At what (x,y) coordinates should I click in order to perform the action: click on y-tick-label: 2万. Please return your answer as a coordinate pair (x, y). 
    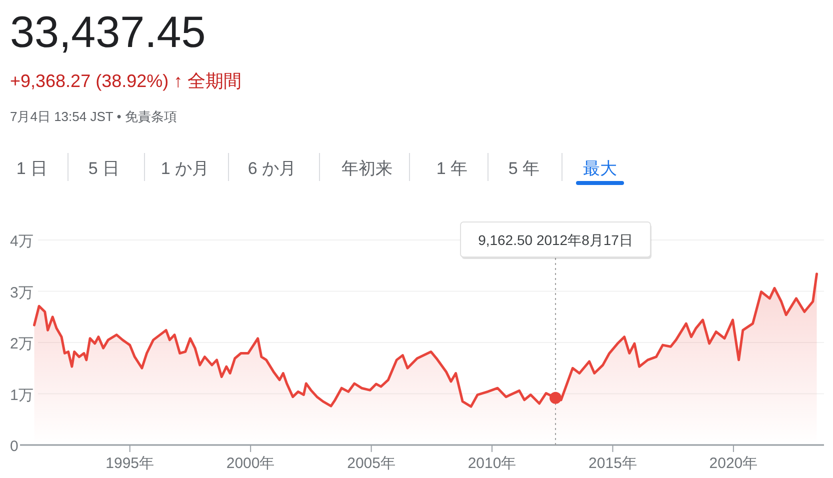
    Looking at the image, I should click on (22, 344).